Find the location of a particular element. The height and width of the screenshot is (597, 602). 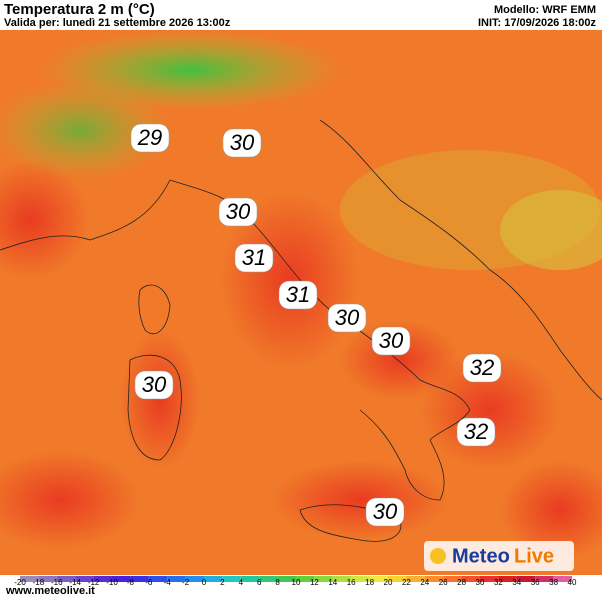

scale-tick-label: -4 is located at coordinates (168, 582).